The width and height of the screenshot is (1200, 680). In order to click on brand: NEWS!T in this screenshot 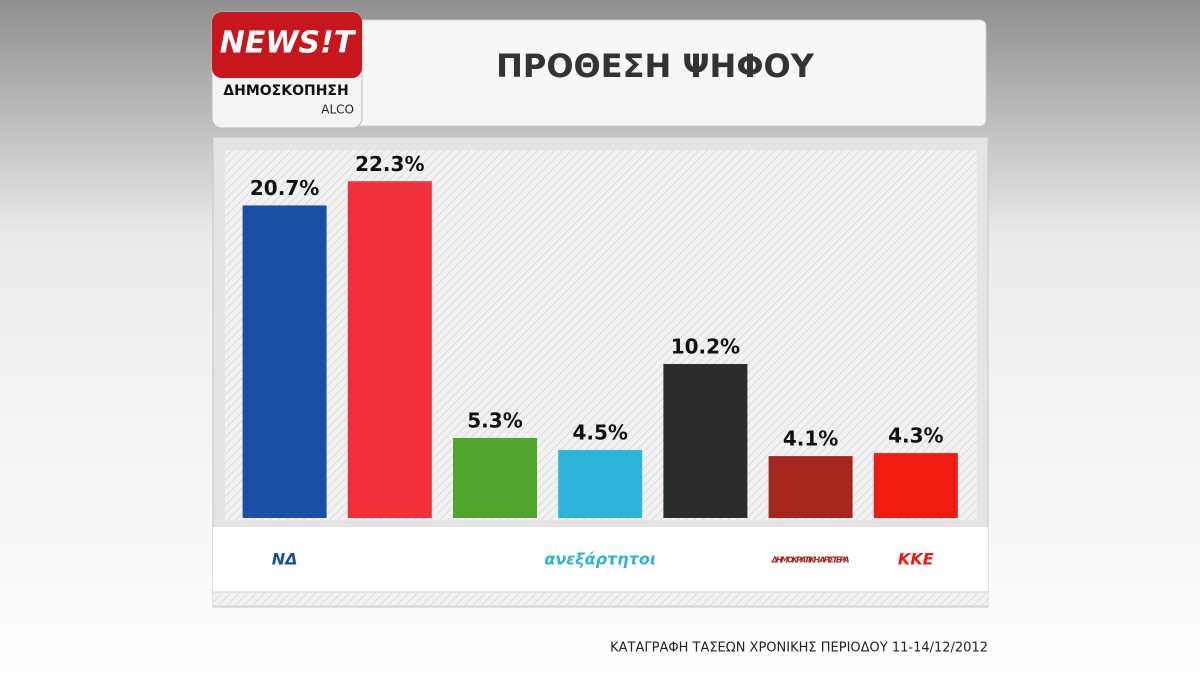, I will do `click(288, 43)`.